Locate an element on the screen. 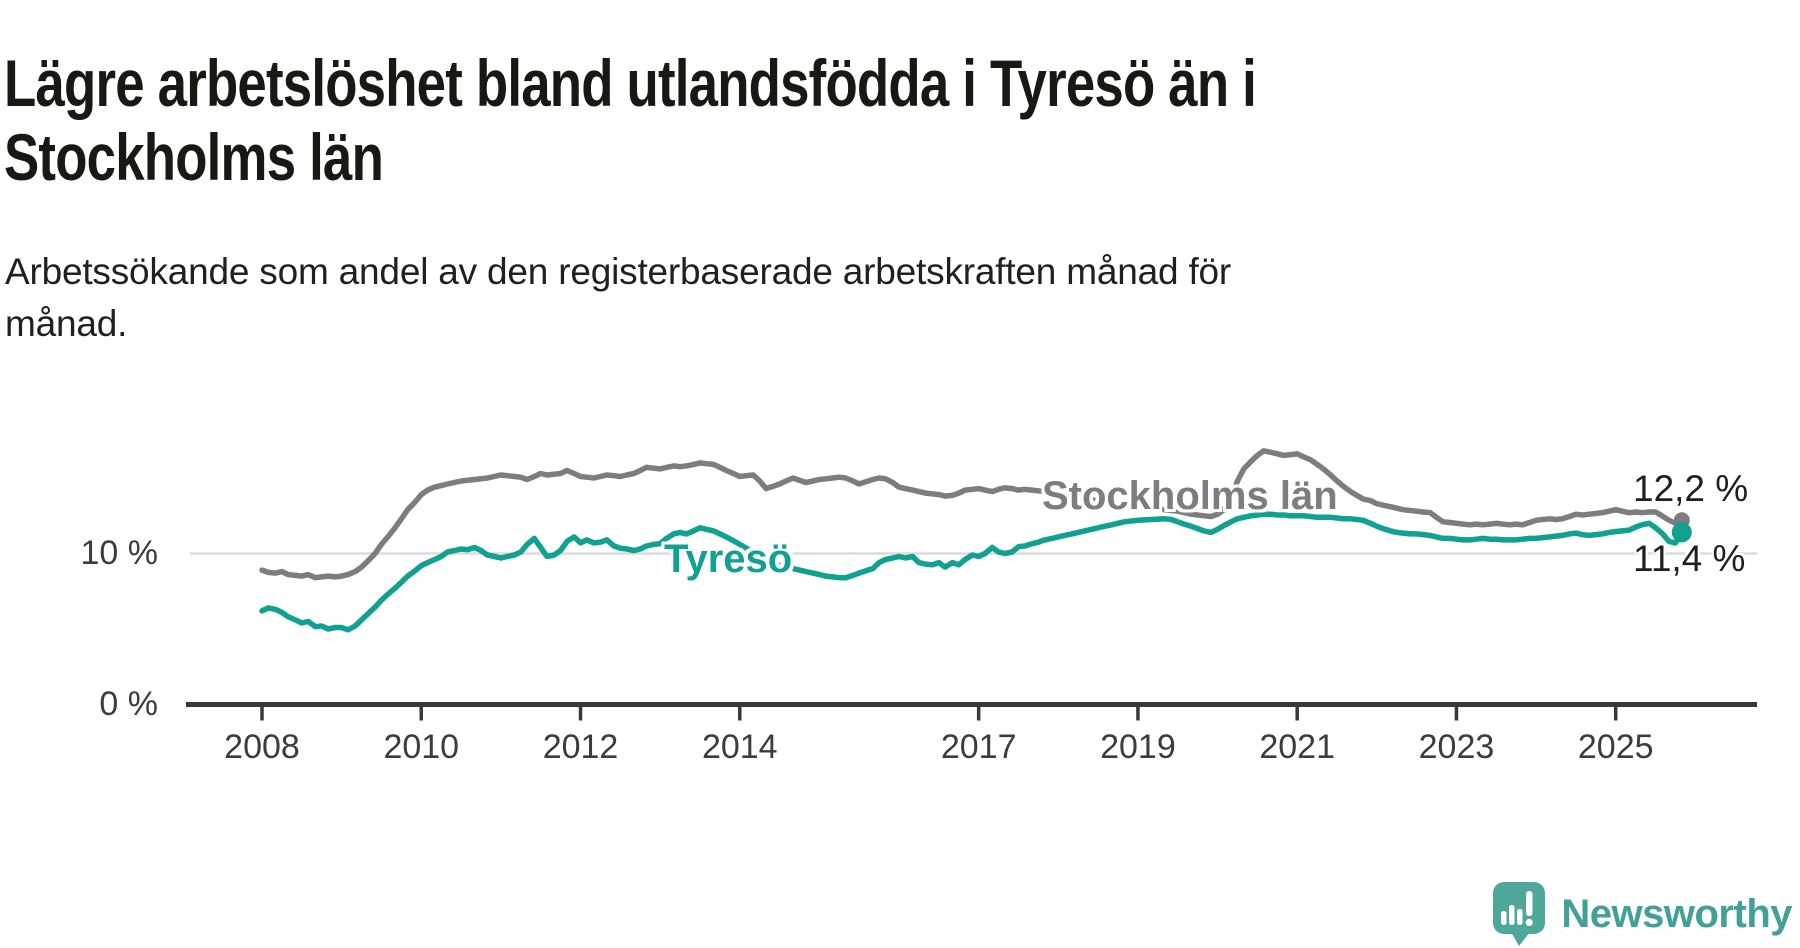  newsworthy-logo: Newsworthy is located at coordinates (1642, 914).